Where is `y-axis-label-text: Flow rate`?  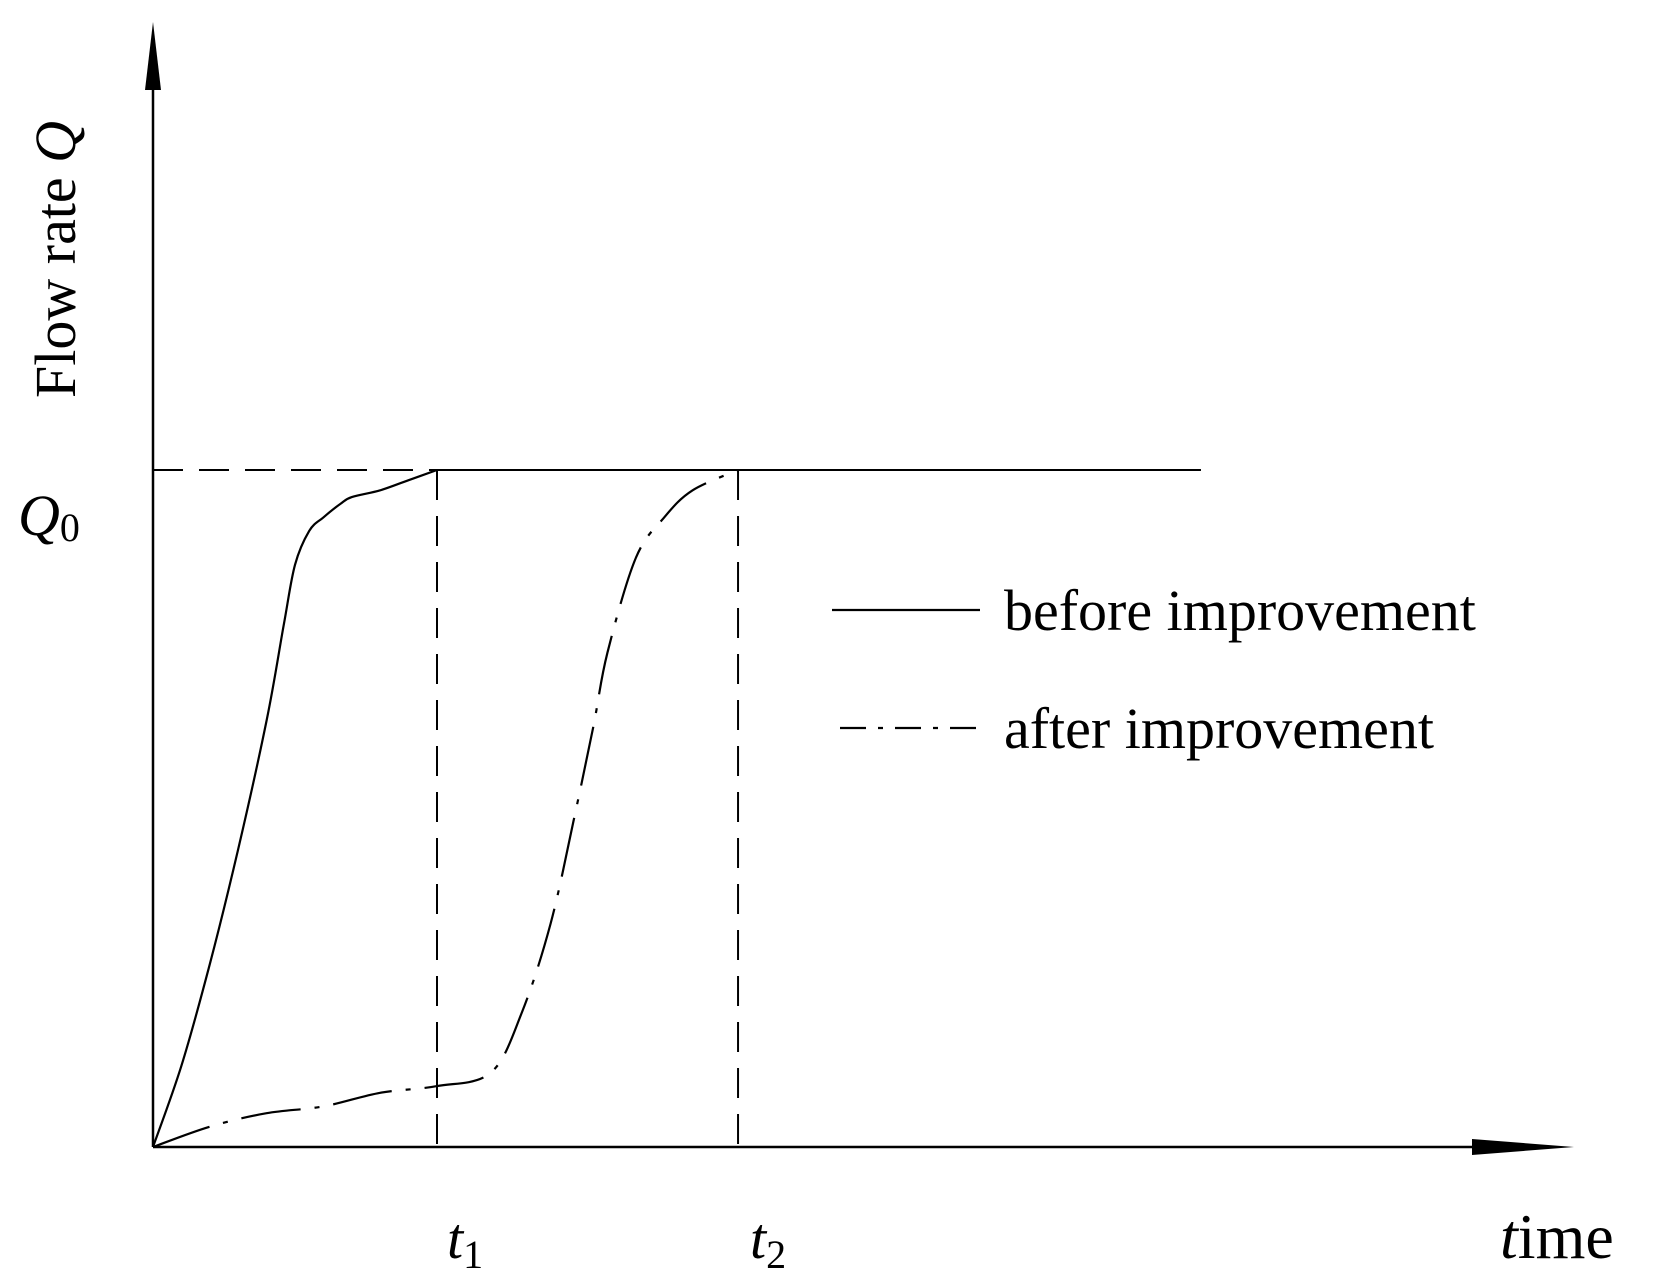
y-axis-label-text: Flow rate is located at coordinates (55, 280).